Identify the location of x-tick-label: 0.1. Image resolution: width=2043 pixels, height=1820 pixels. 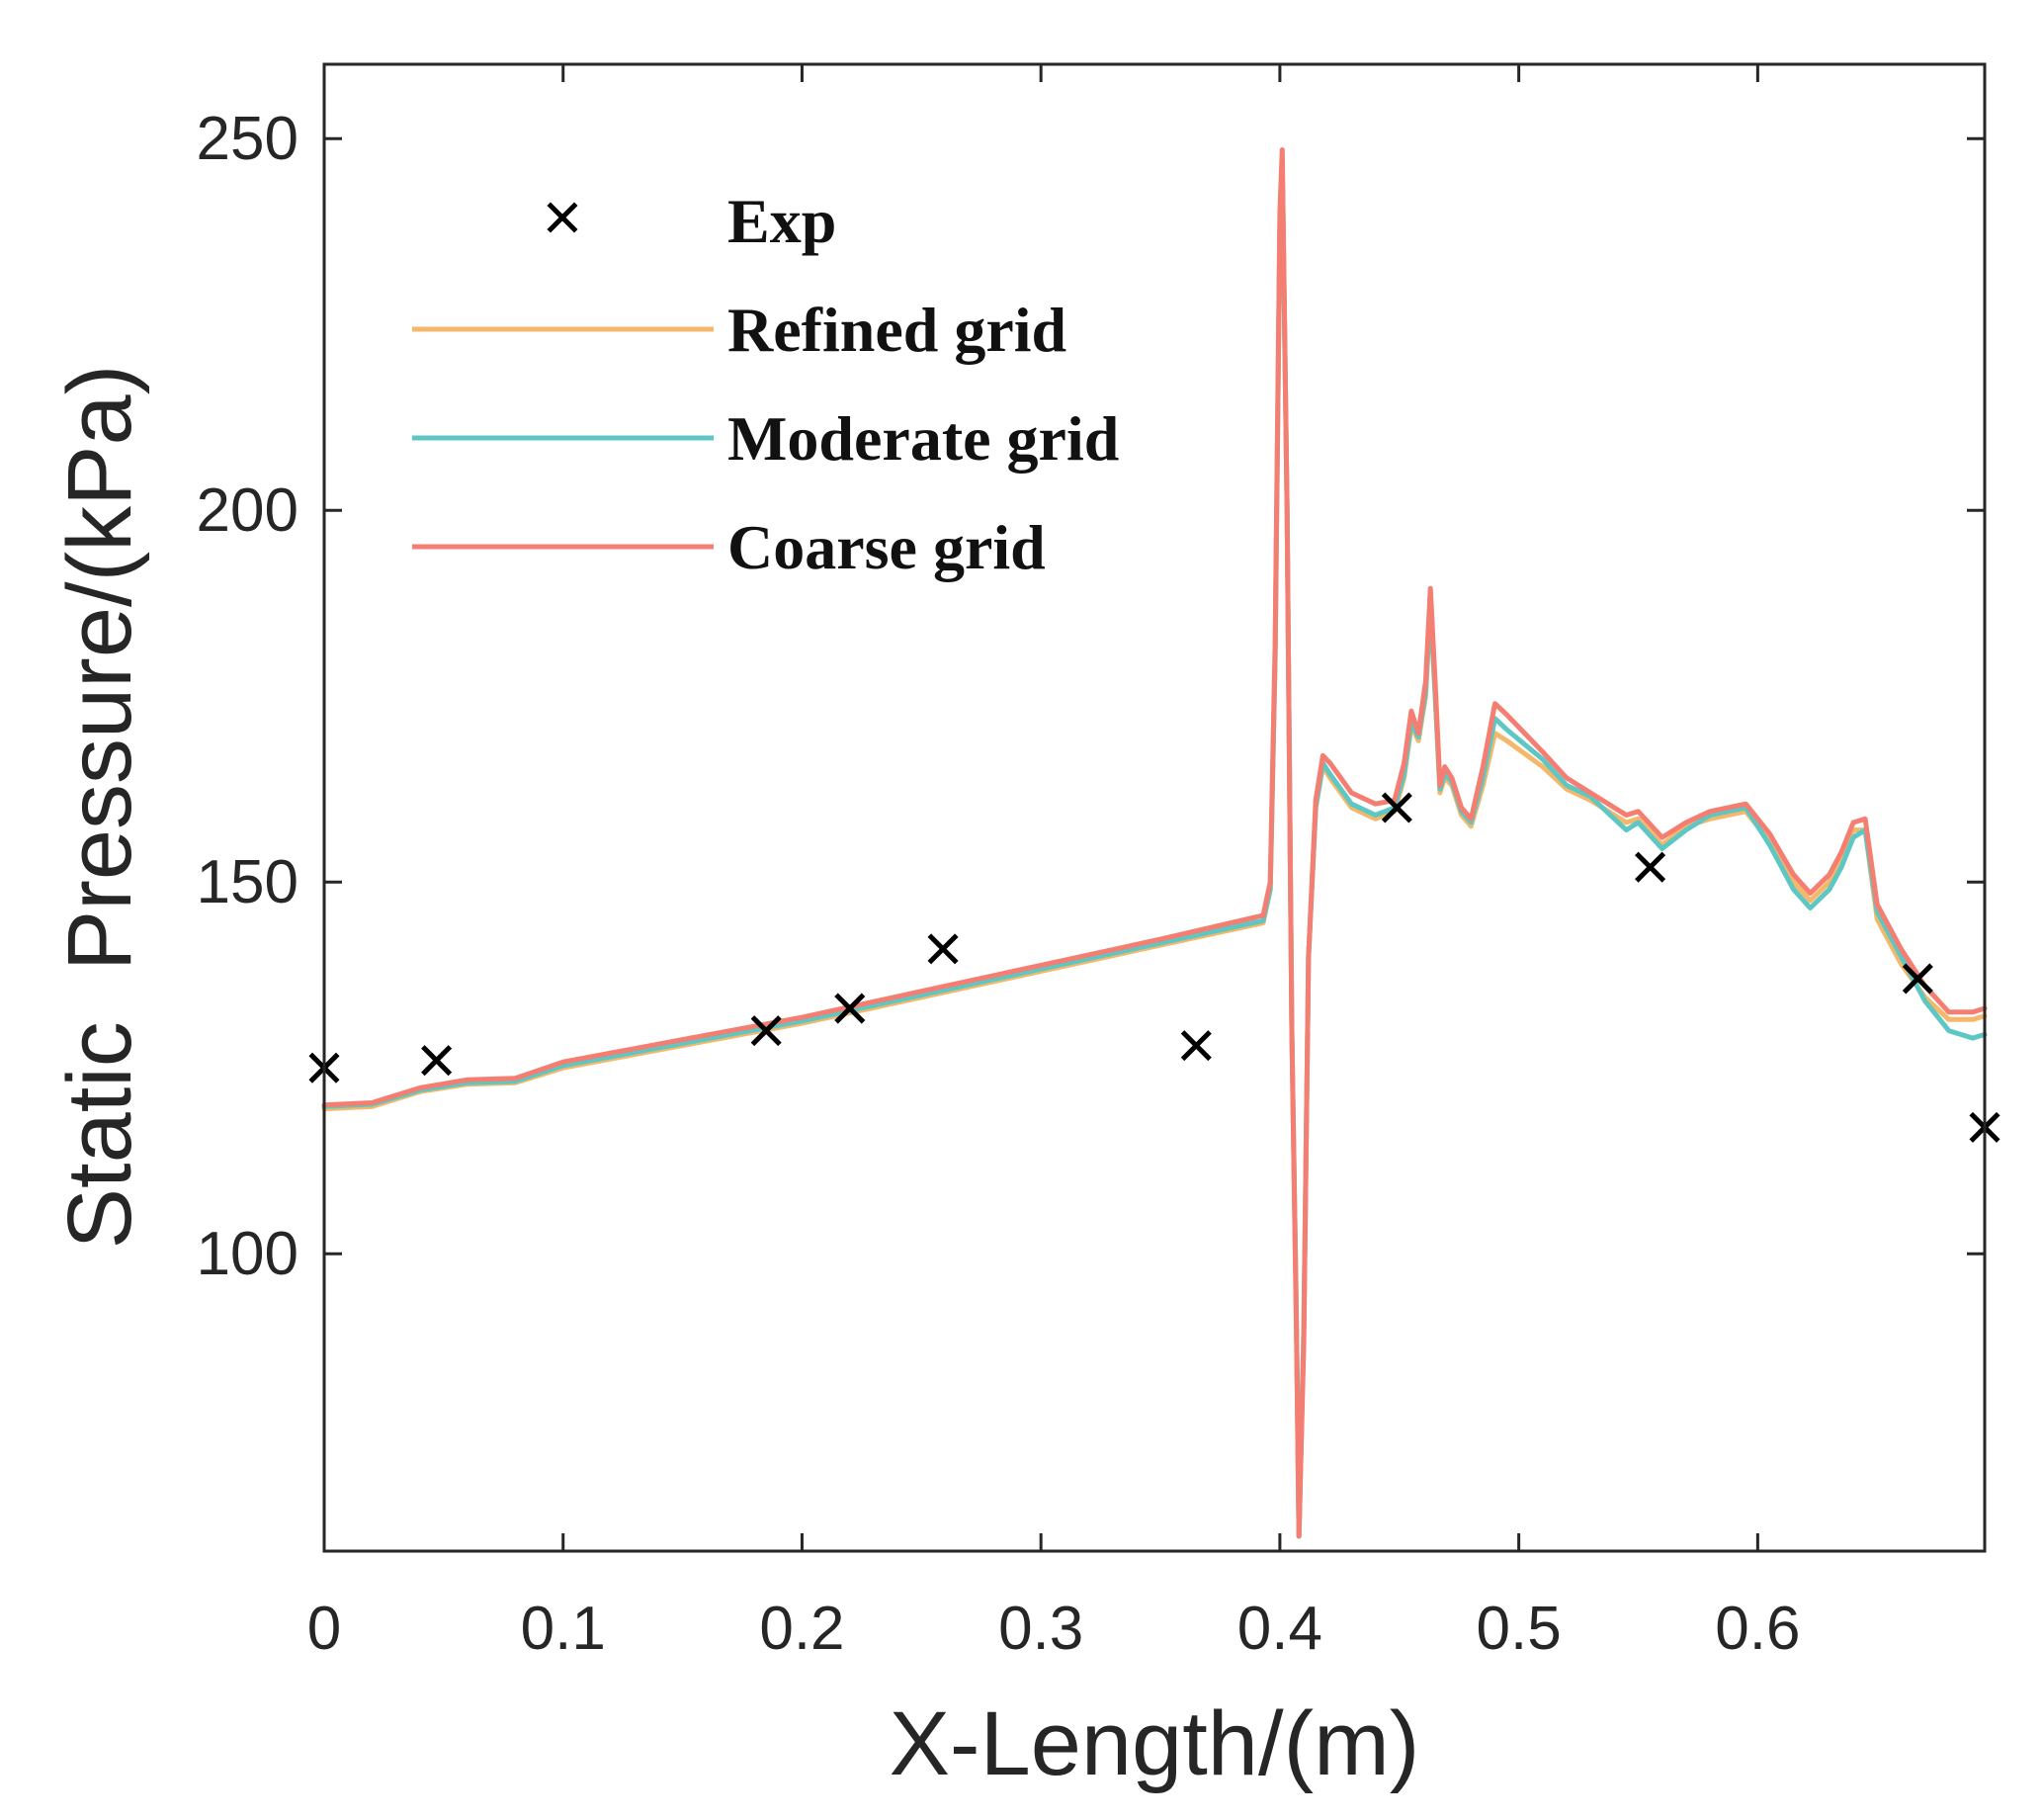
(564, 1629).